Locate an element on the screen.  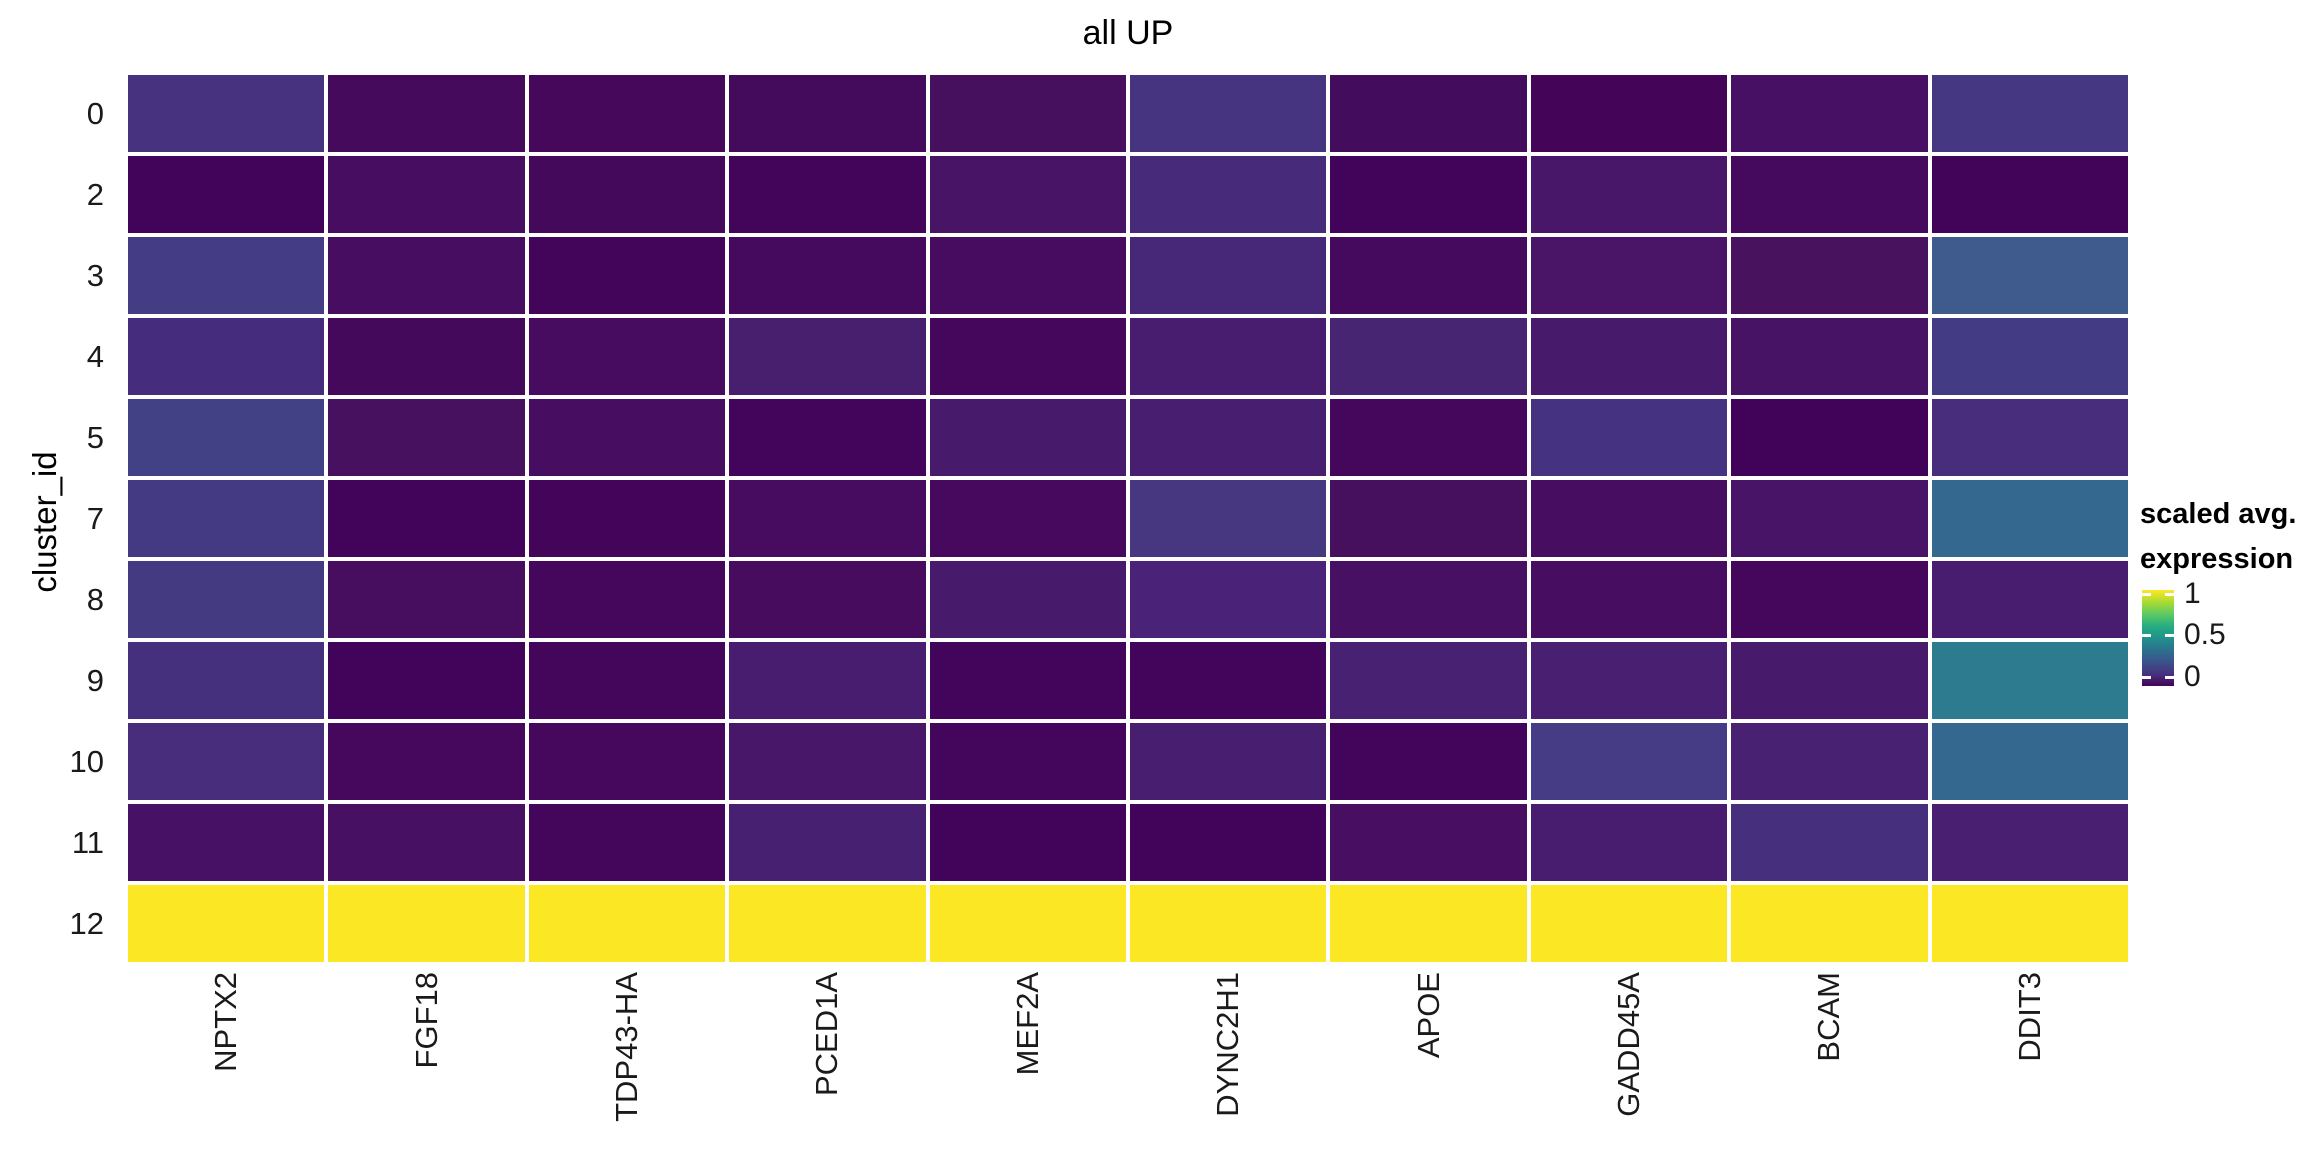
x-tick-label: DYNC2H1 is located at coordinates (1228, 1044).